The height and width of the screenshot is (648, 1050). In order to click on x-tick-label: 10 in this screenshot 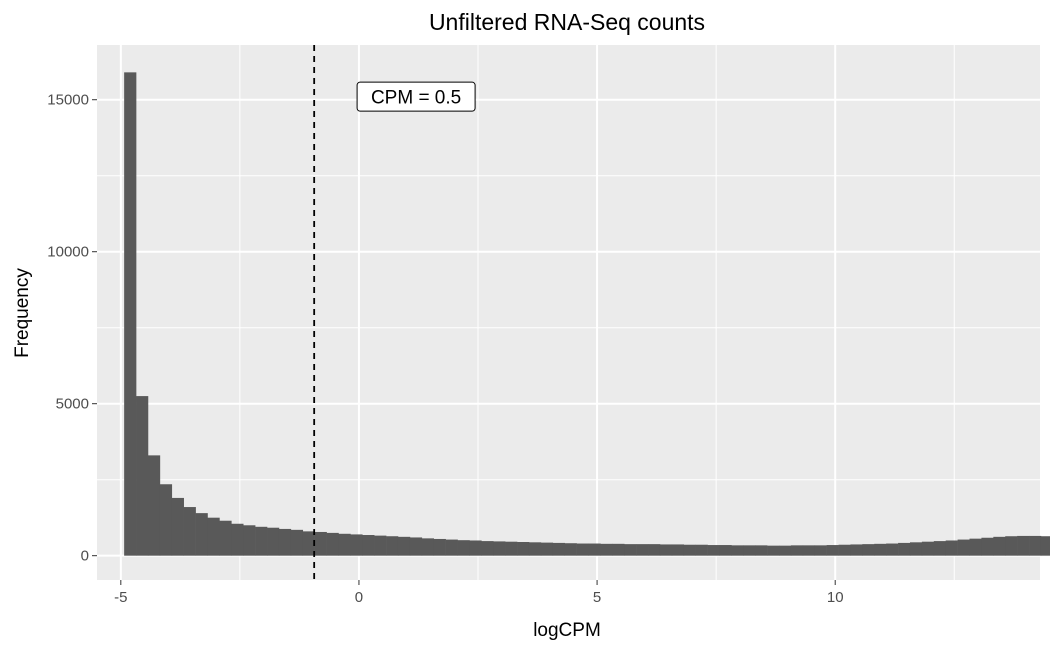, I will do `click(835, 597)`.